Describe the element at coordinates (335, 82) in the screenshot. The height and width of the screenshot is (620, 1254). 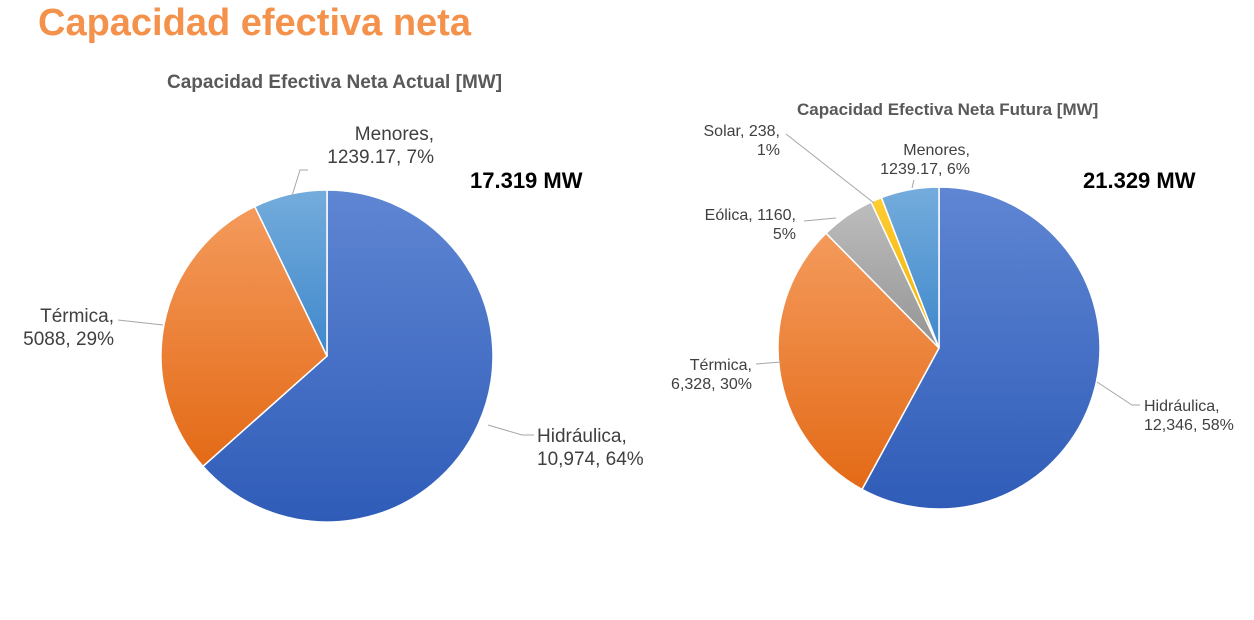
I see `chart-title-actual: Capacidad Efectiva Neta Actual [MW]` at that location.